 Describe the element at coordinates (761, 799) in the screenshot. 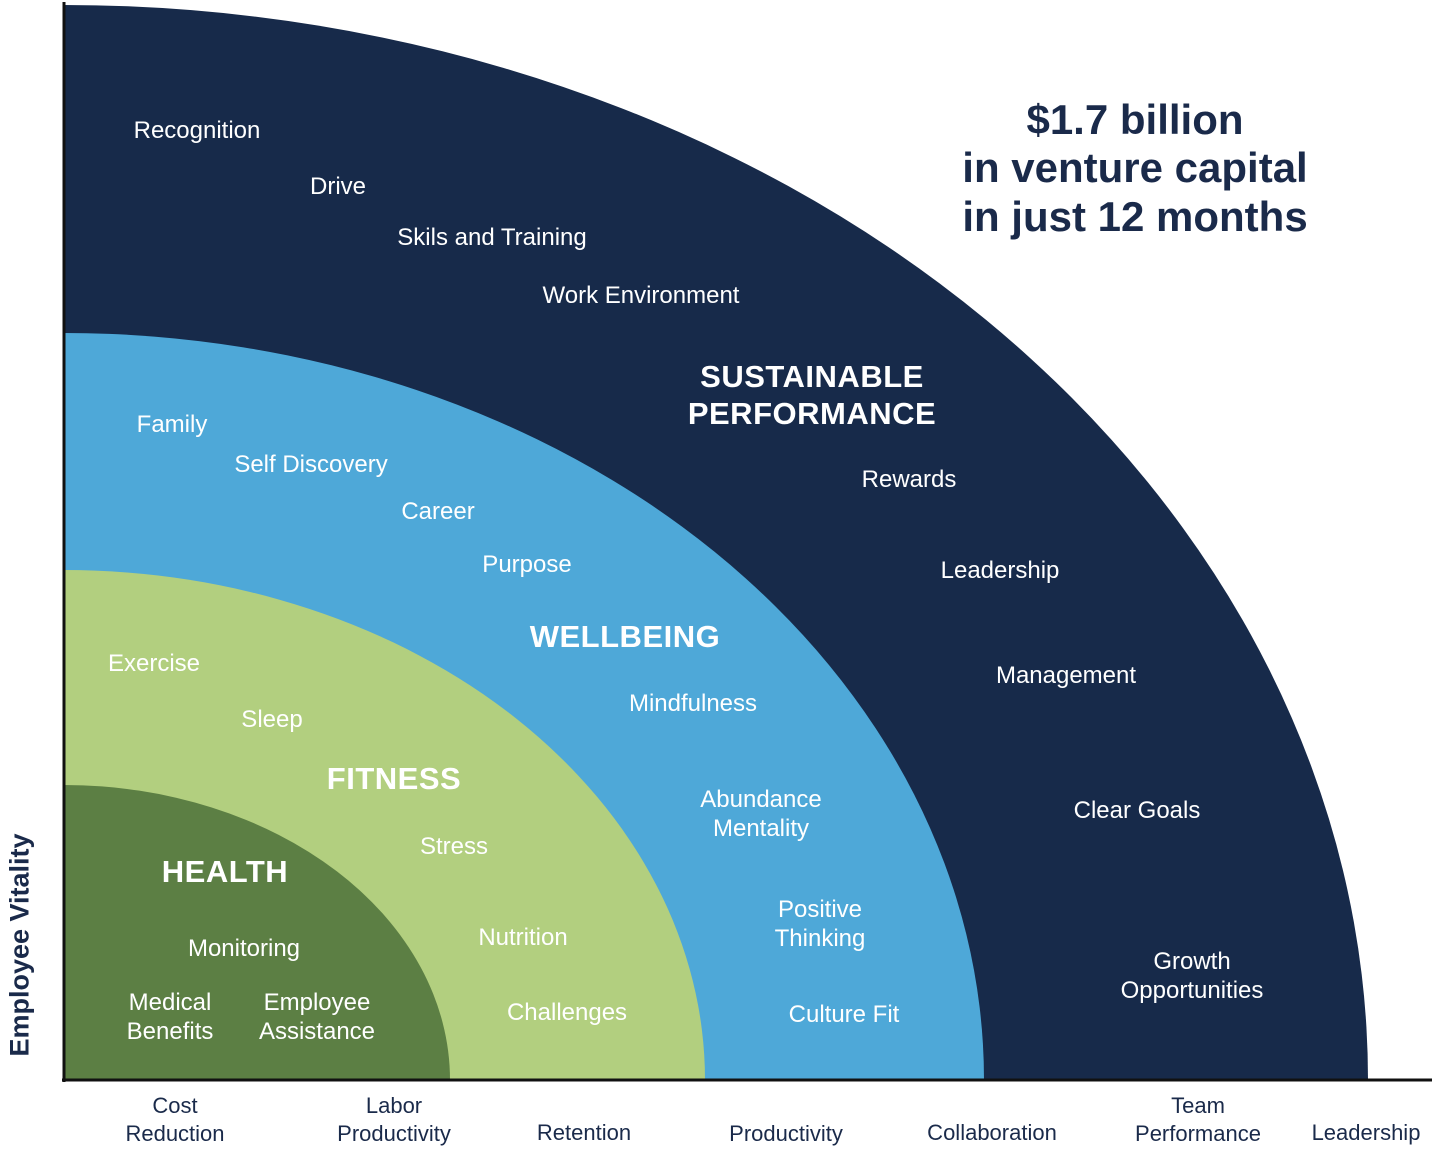

I see `item-line: Abundance` at that location.